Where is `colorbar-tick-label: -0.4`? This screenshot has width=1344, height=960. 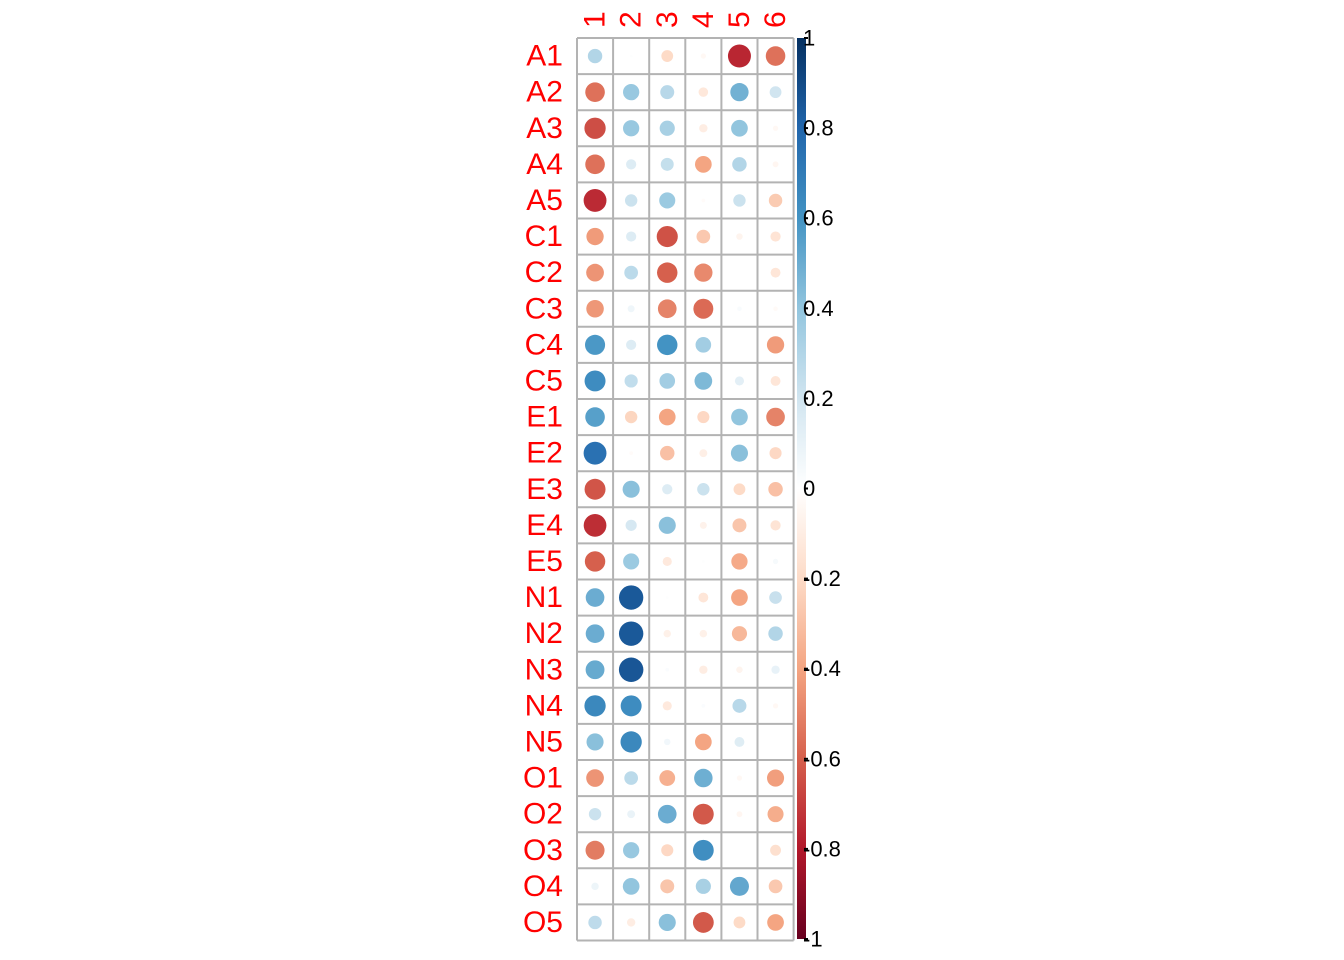
colorbar-tick-label: -0.4 is located at coordinates (822, 668).